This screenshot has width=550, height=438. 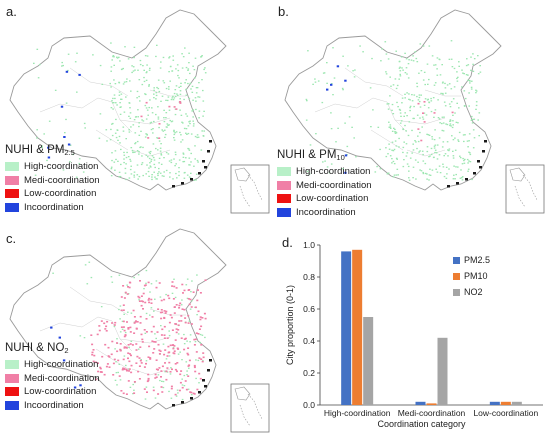 What do you see at coordinates (52, 181) in the screenshot?
I see `legend-item-medi: Medi-coordination` at bounding box center [52, 181].